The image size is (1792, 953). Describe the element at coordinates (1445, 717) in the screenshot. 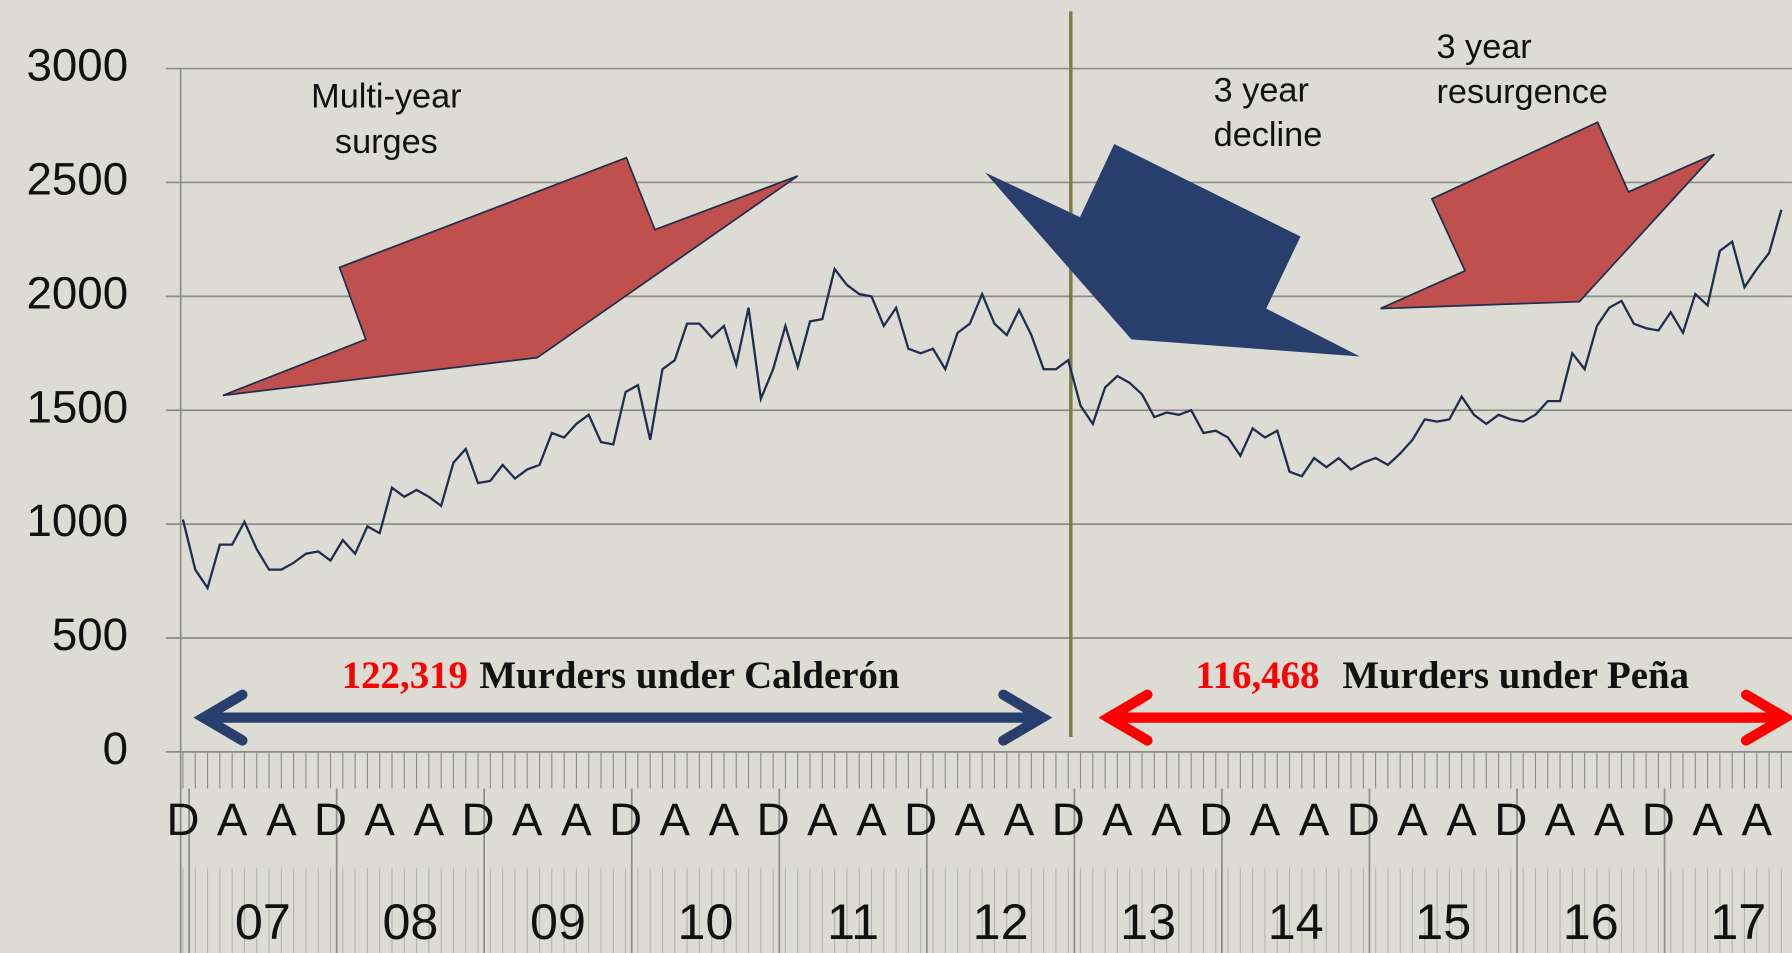

I see `pena-arrow` at that location.